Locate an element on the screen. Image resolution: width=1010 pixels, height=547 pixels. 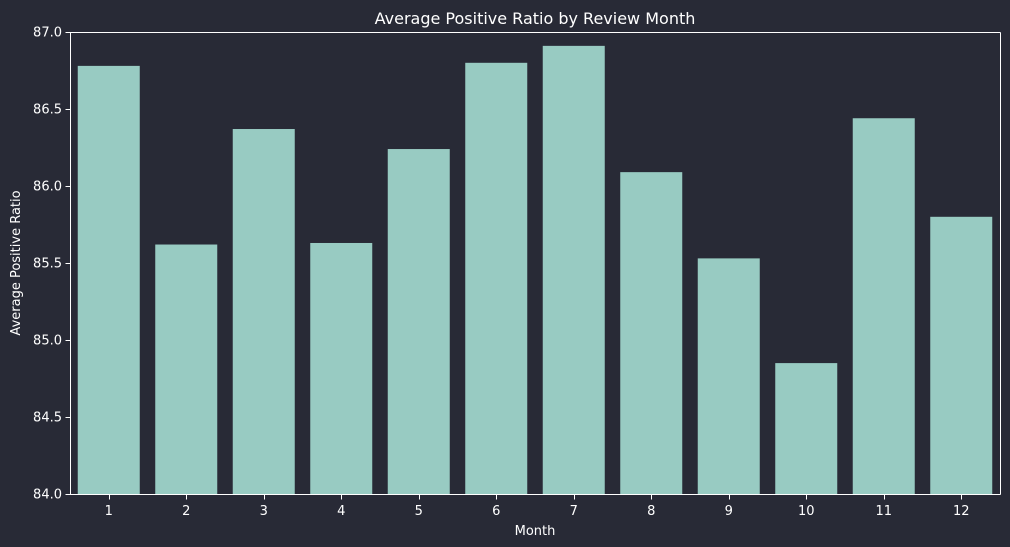
x-tick-label: 10 is located at coordinates (806, 511).